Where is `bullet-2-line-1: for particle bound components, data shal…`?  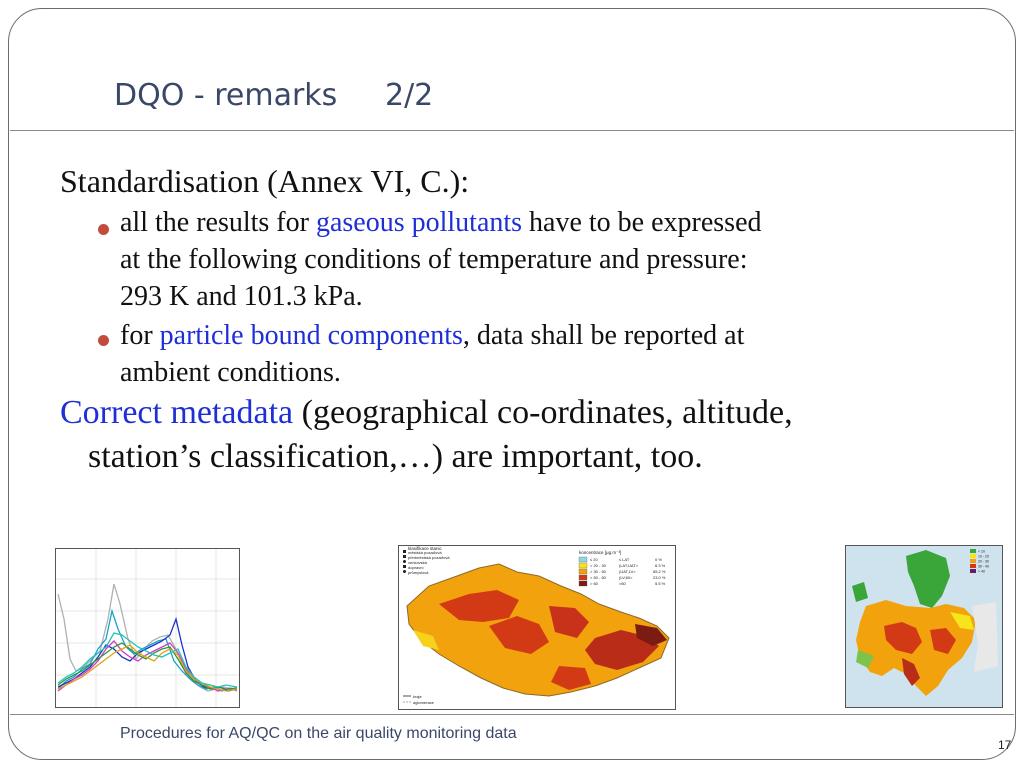
bullet-2-line-1: for particle bound components, data shal… is located at coordinates (432, 335).